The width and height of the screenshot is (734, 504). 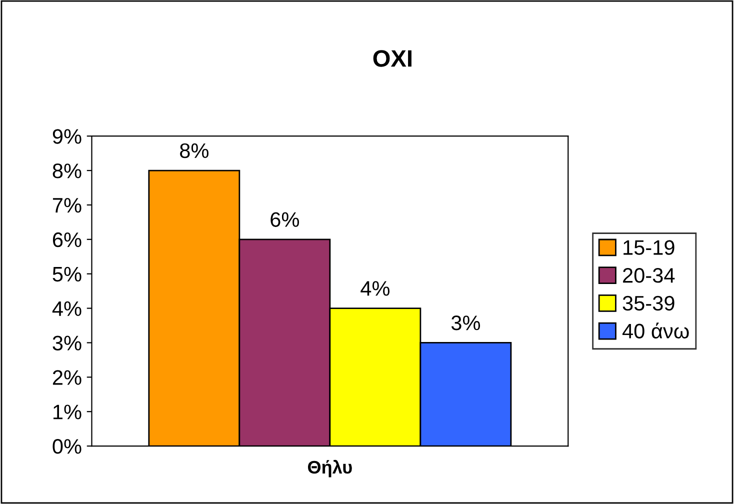 I want to click on data-label: 3%, so click(x=465, y=323).